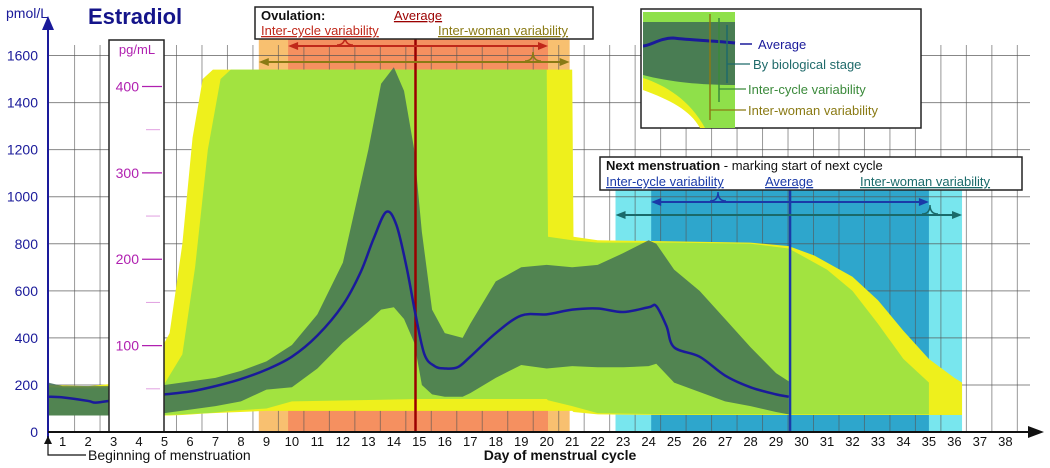 The height and width of the screenshot is (468, 1050). I want to click on x-tick-label: 22, so click(597, 441).